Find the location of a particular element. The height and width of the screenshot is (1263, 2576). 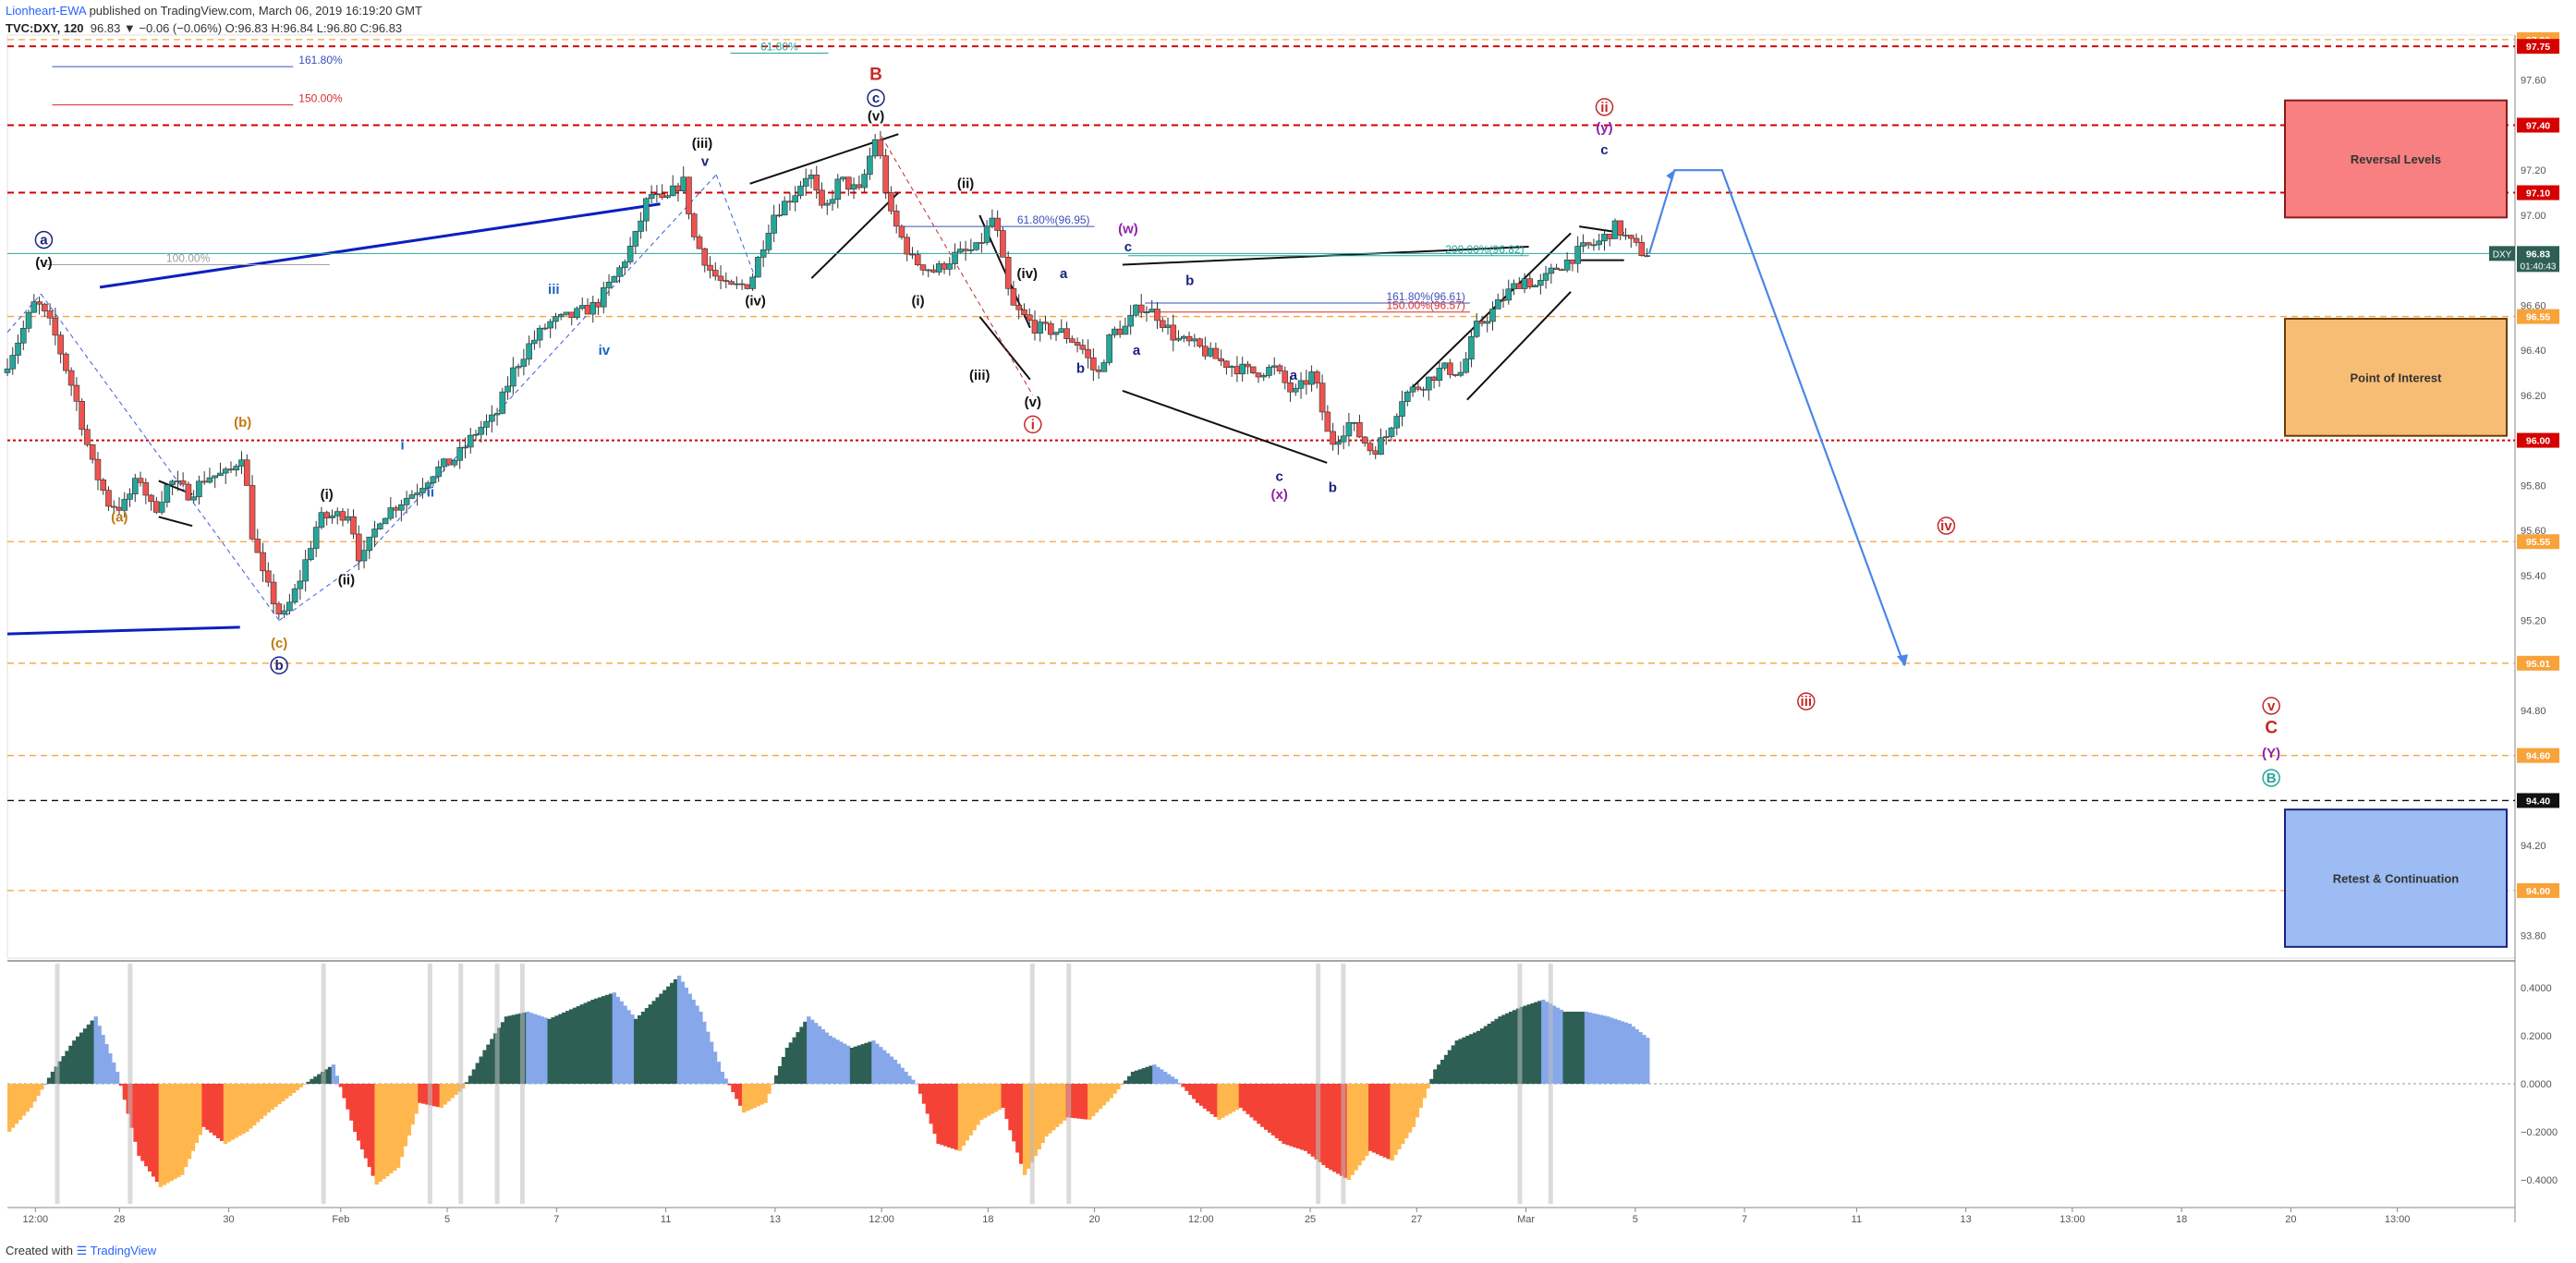

level-price-label: 97.10 is located at coordinates (2538, 194).